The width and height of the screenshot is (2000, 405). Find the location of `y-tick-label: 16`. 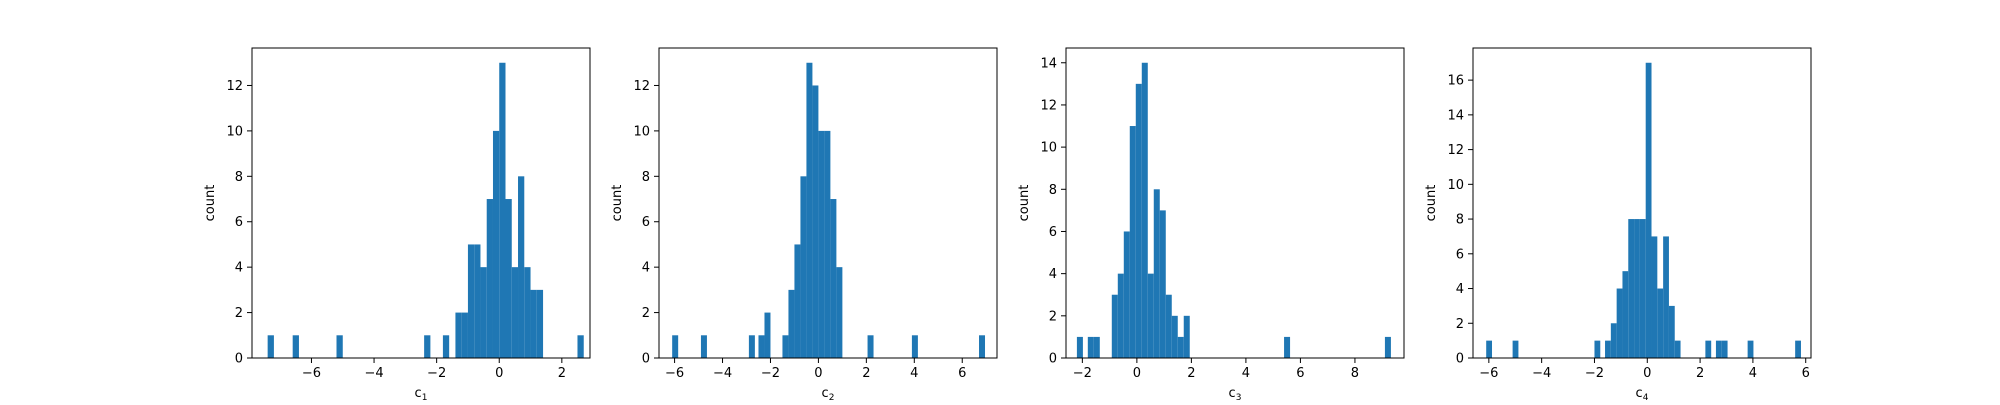

y-tick-label: 16 is located at coordinates (1455, 81).